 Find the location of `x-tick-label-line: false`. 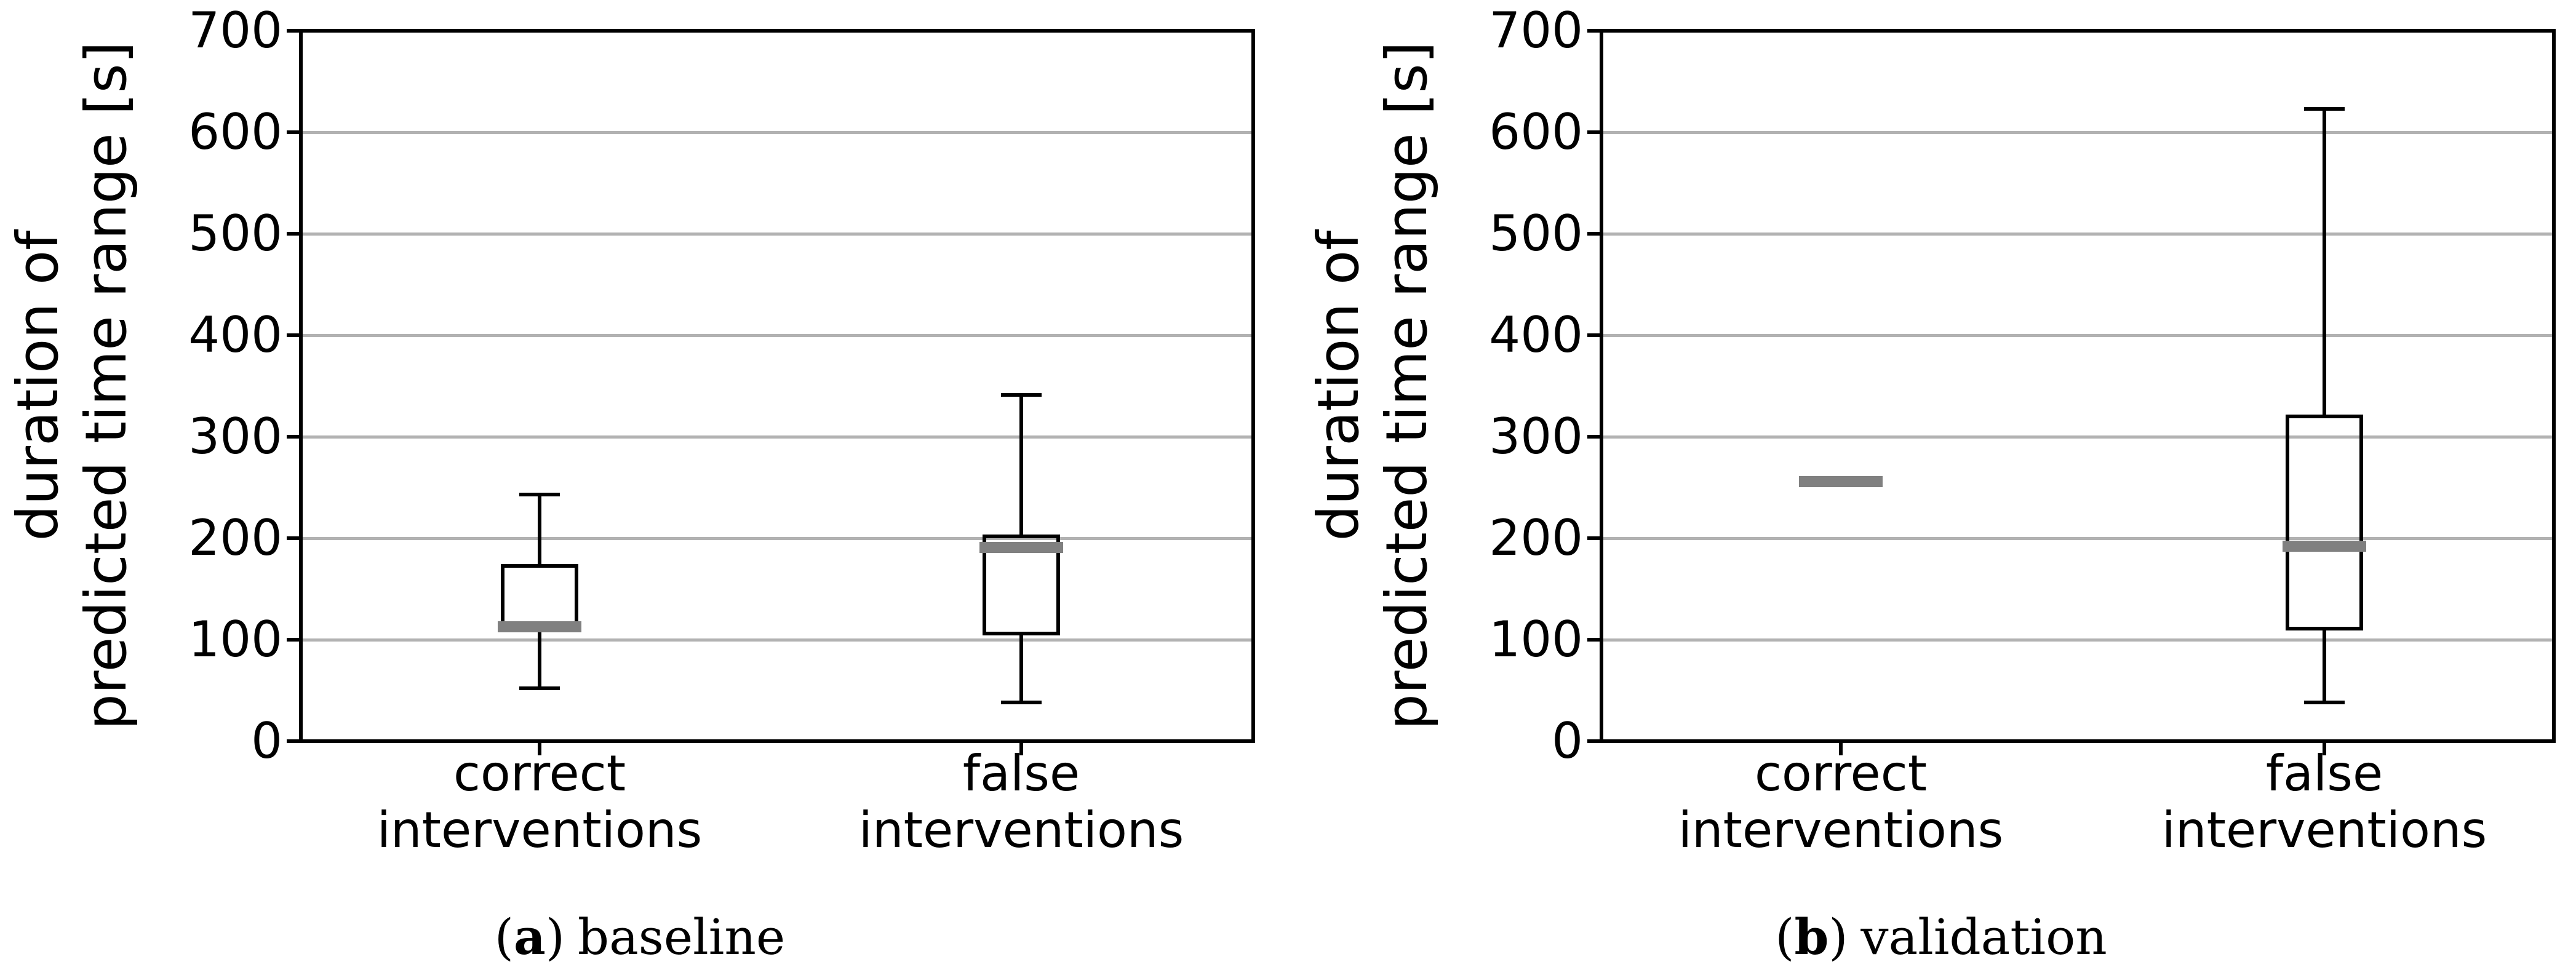

x-tick-label-line: false is located at coordinates (2324, 773).